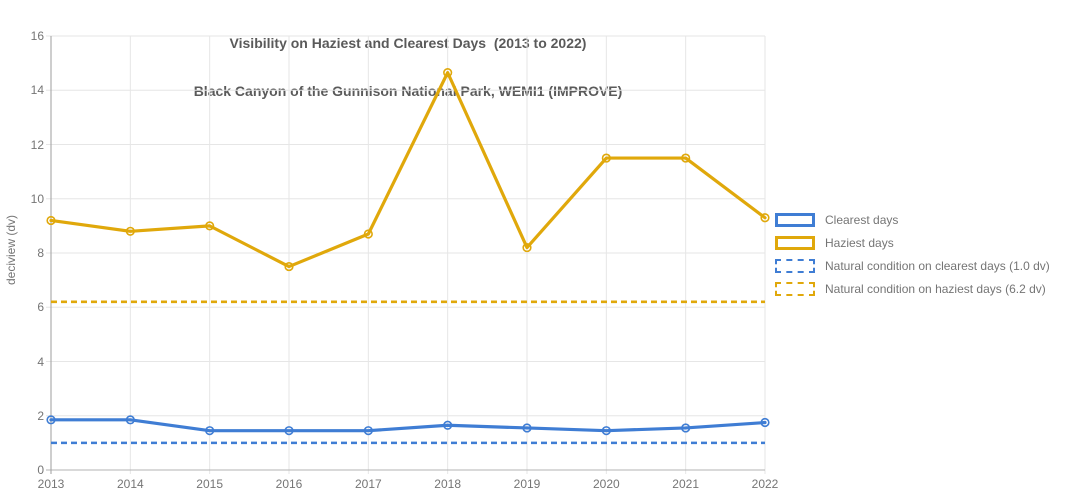 Image resolution: width=1080 pixels, height=500 pixels. I want to click on y-tick-label: 16, so click(37, 36).